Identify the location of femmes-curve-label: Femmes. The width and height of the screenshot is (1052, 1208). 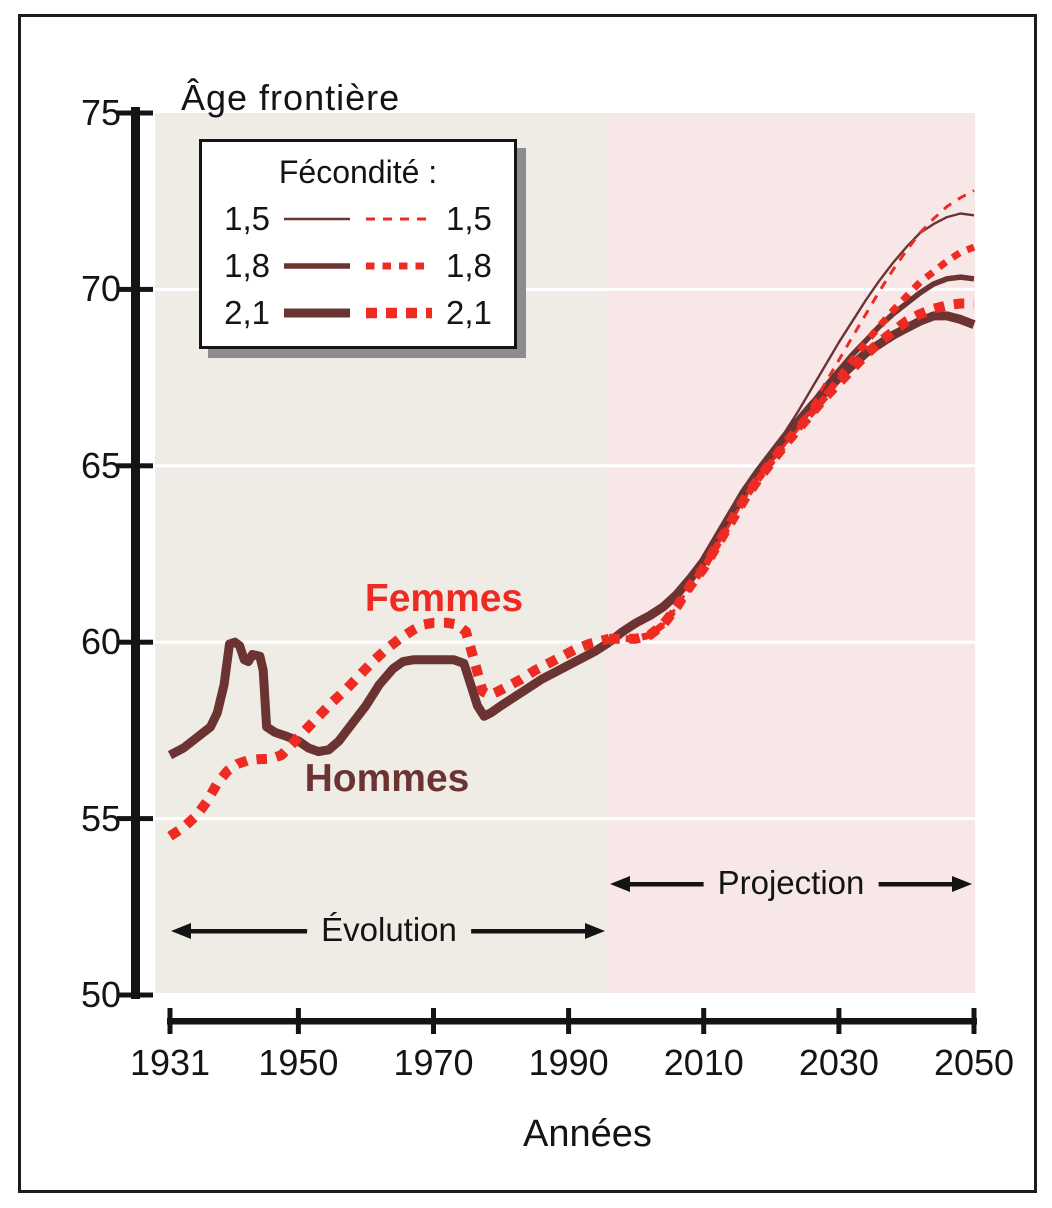
(444, 598).